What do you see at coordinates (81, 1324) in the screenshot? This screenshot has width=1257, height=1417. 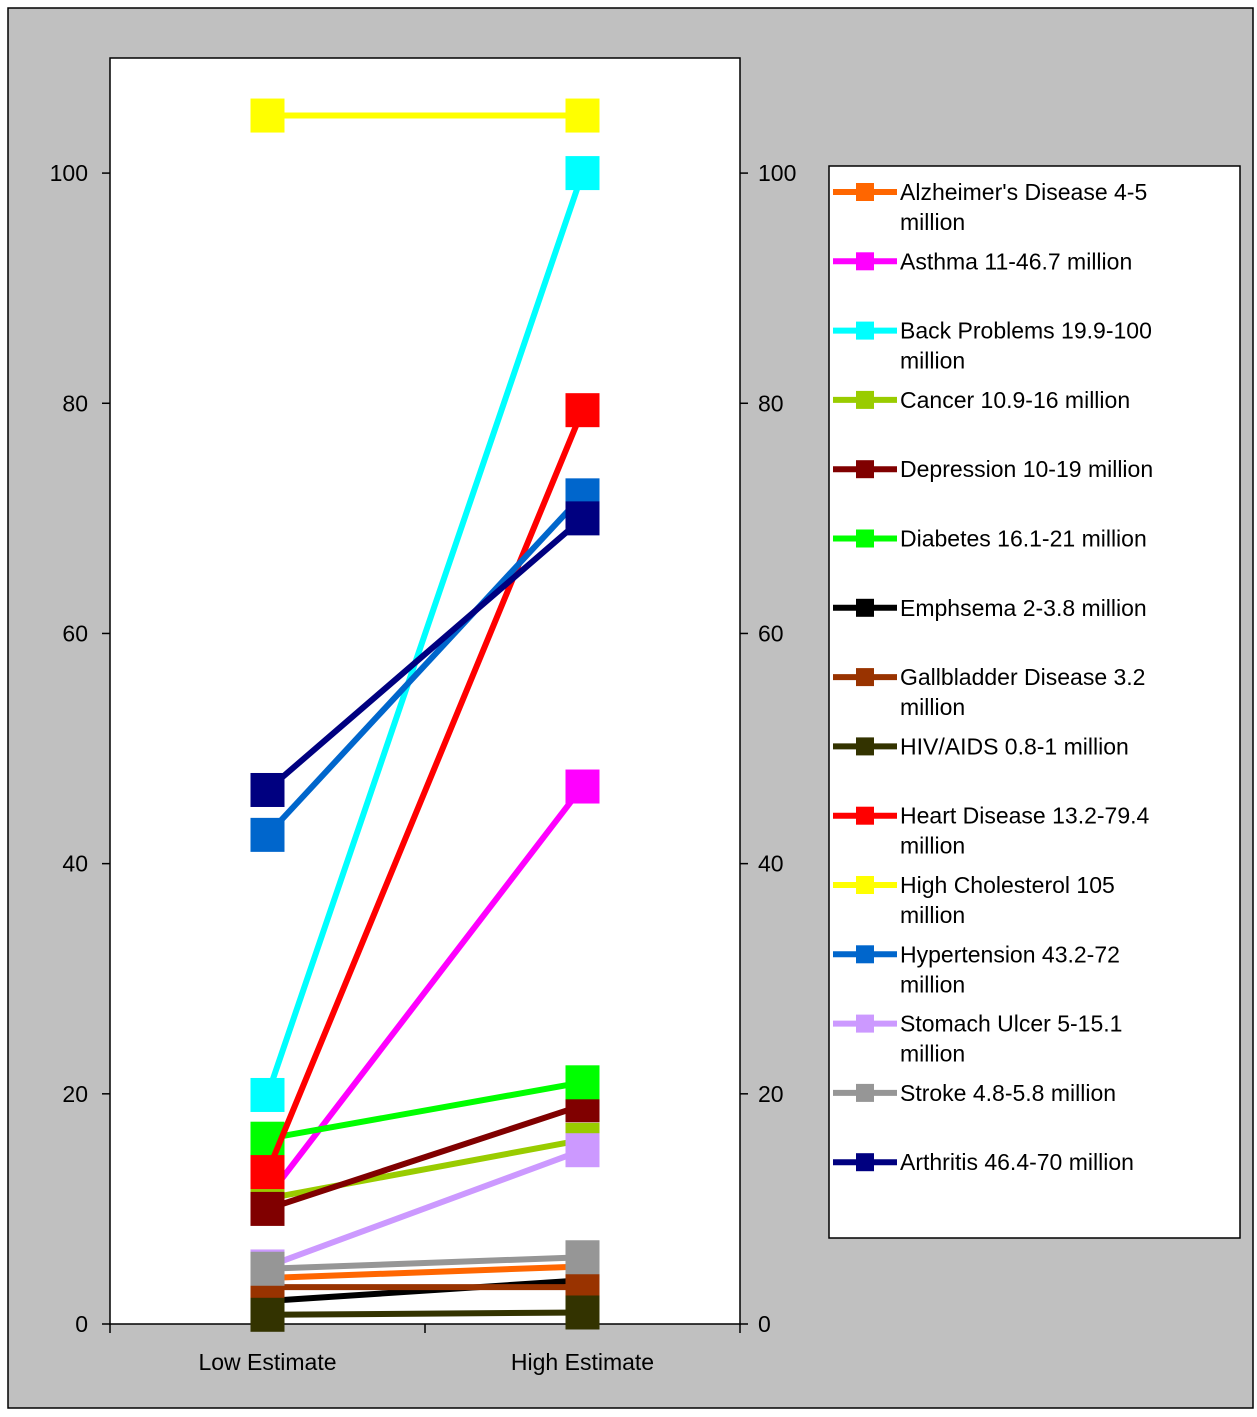 I see `y-tick-label-left: 0` at bounding box center [81, 1324].